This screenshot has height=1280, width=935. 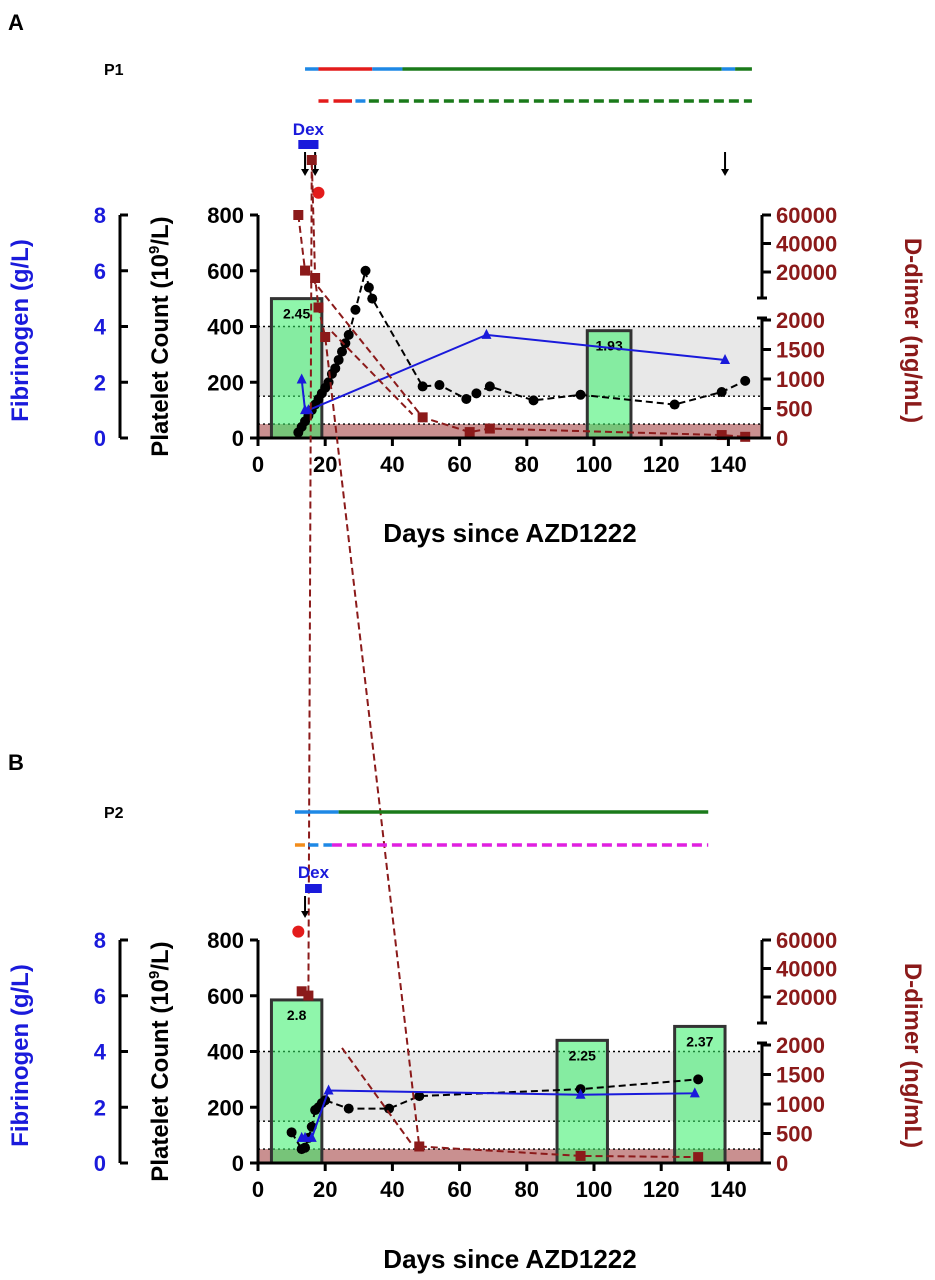 I want to click on x-tick-label: 40, so click(x=392, y=464).